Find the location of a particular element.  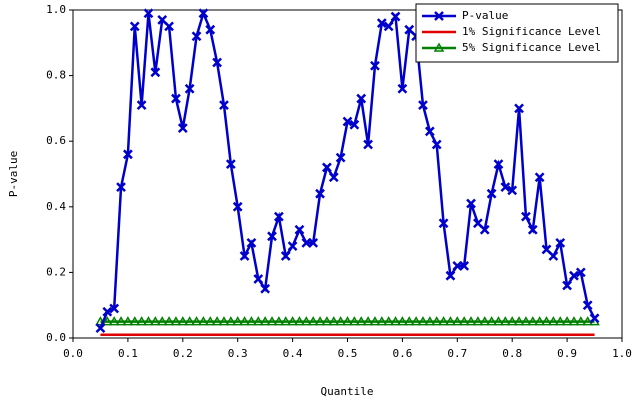

y-tick-label: 1.0 is located at coordinates (56, 9).